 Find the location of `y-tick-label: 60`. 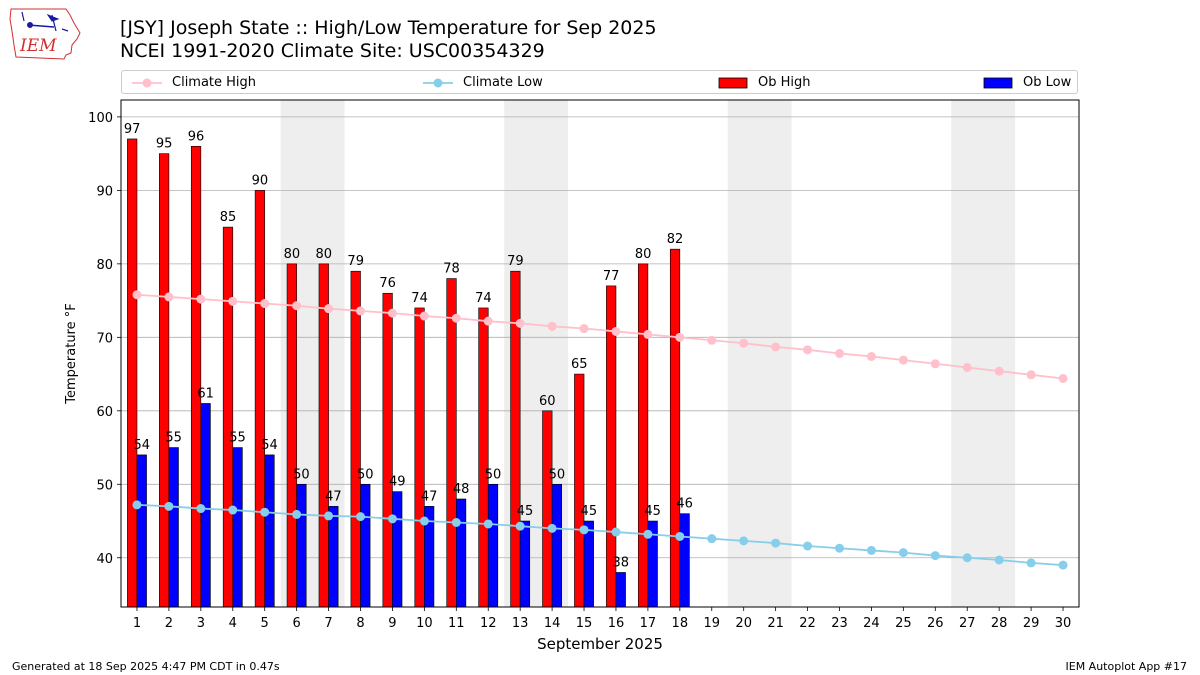

y-tick-label: 60 is located at coordinates (104, 412).